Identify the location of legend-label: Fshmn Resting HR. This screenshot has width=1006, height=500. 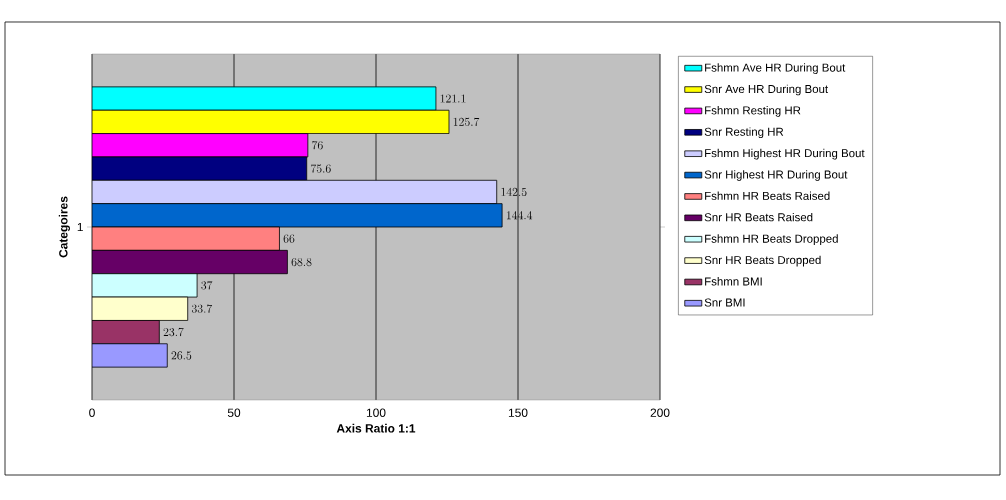
(753, 111).